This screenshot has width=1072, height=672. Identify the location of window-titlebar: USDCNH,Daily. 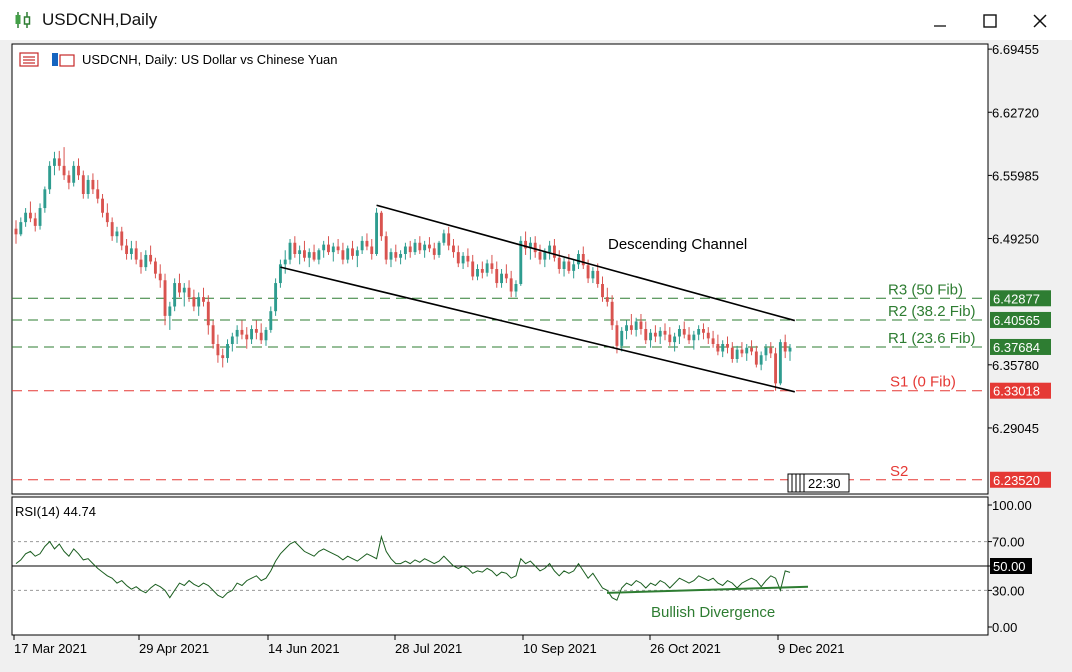
(536, 20).